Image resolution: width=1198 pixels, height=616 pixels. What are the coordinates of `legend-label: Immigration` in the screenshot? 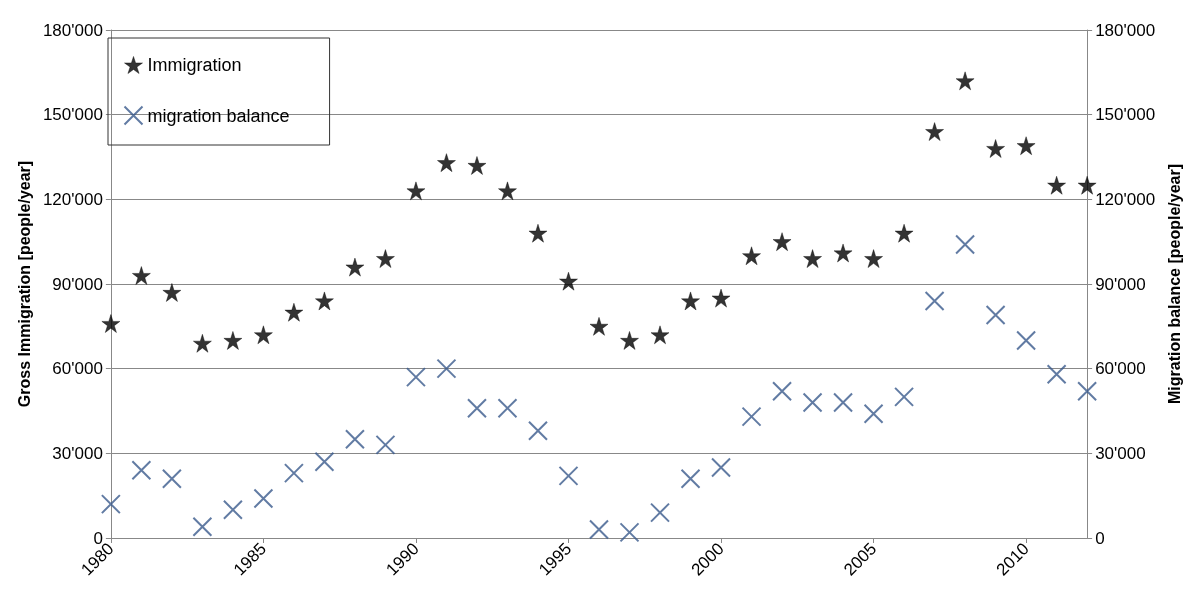 It's located at (194, 65).